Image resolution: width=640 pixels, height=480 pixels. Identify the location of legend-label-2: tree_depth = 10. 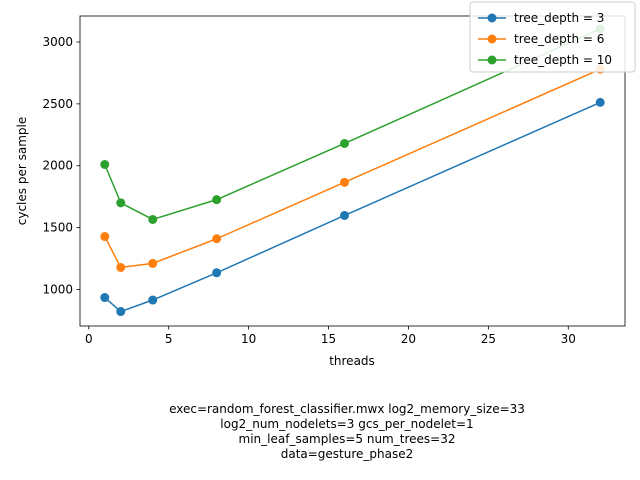
(563, 60).